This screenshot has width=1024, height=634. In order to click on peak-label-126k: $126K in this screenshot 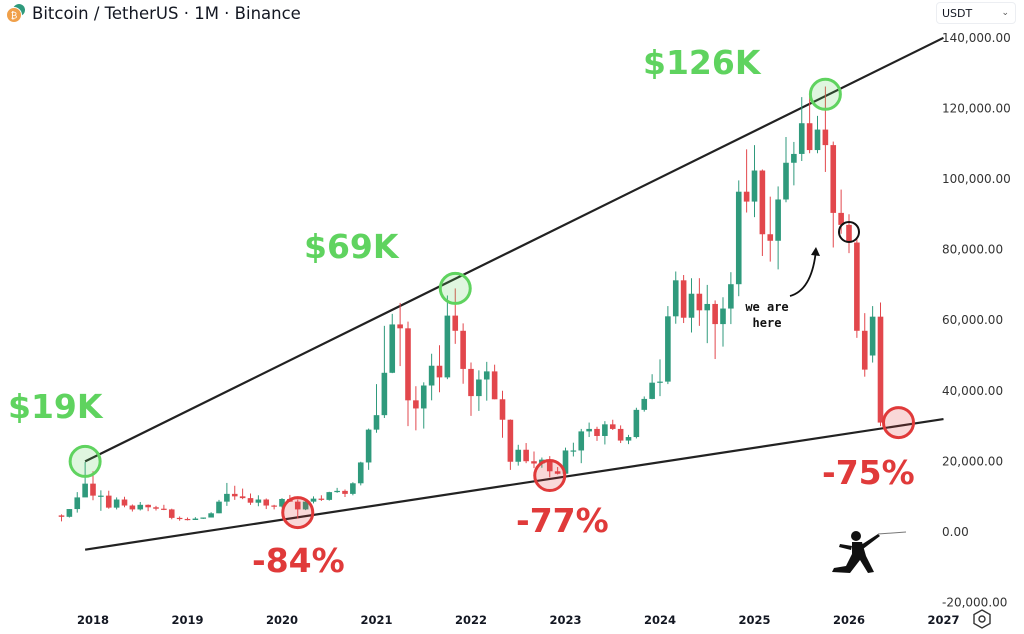, I will do `click(702, 62)`.